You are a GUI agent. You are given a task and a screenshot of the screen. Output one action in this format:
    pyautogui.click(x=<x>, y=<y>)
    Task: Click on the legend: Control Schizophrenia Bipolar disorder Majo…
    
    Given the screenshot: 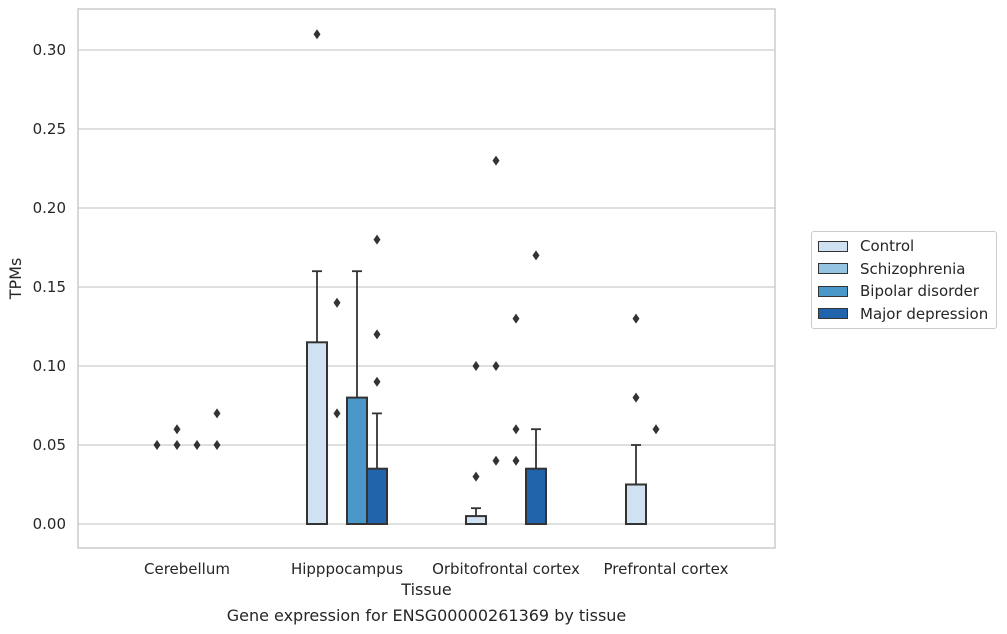 What is the action you would take?
    pyautogui.click(x=904, y=280)
    